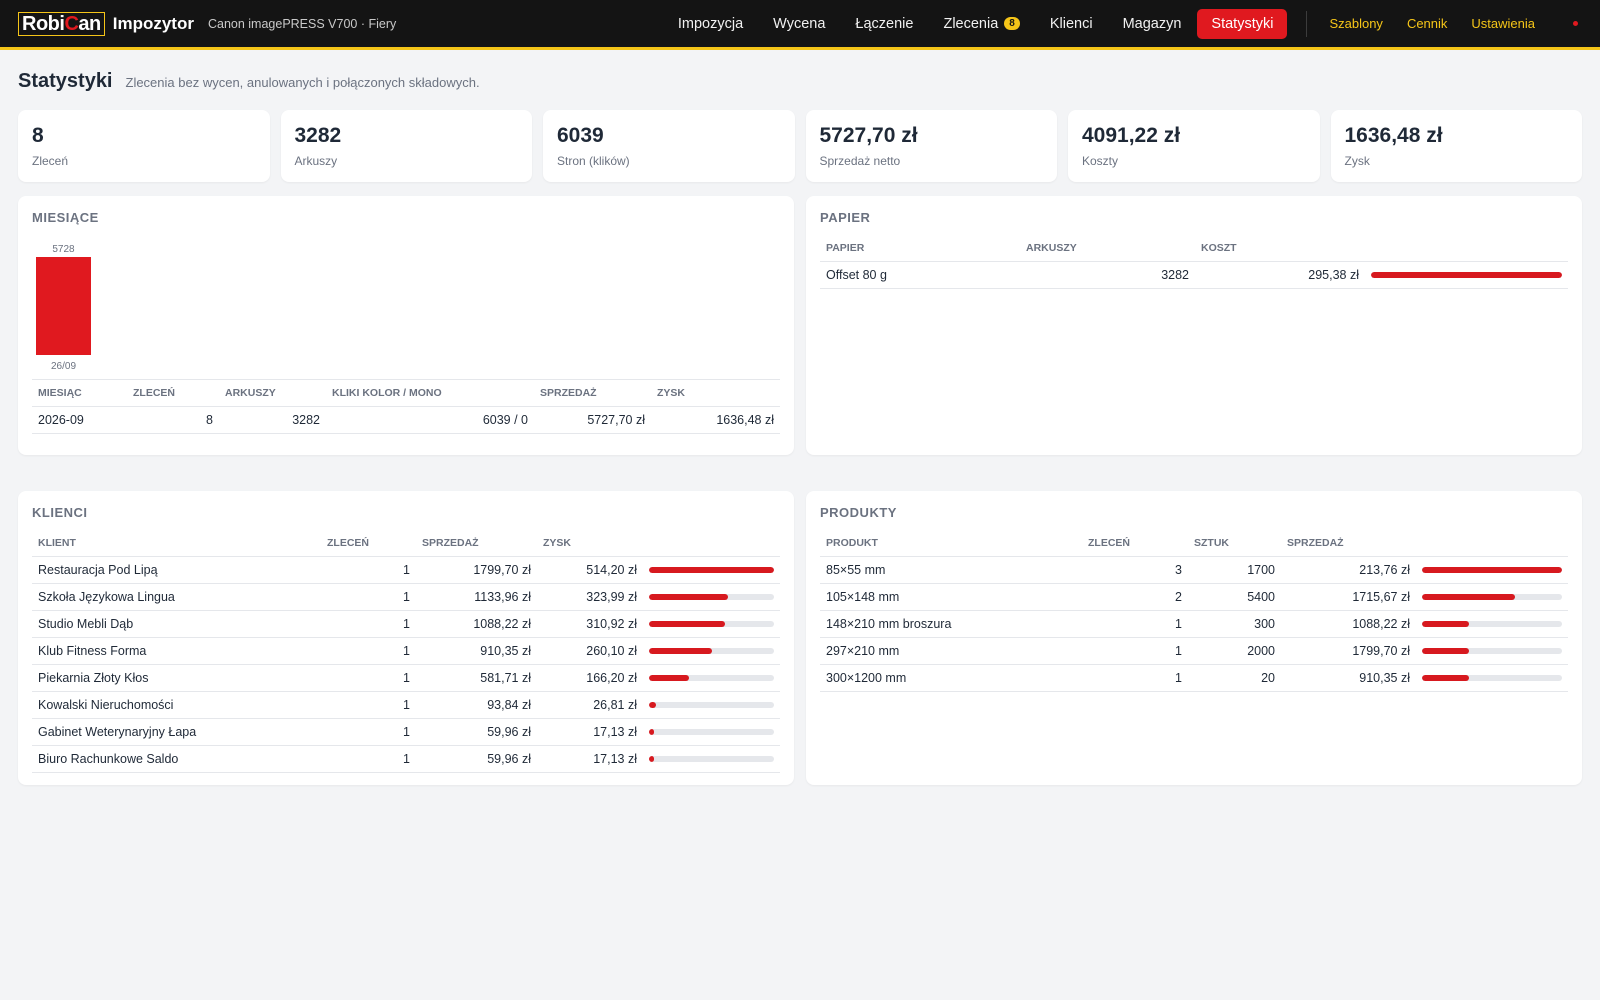 Image resolution: width=1600 pixels, height=1000 pixels. I want to click on logo-text-c: C, so click(71, 23).